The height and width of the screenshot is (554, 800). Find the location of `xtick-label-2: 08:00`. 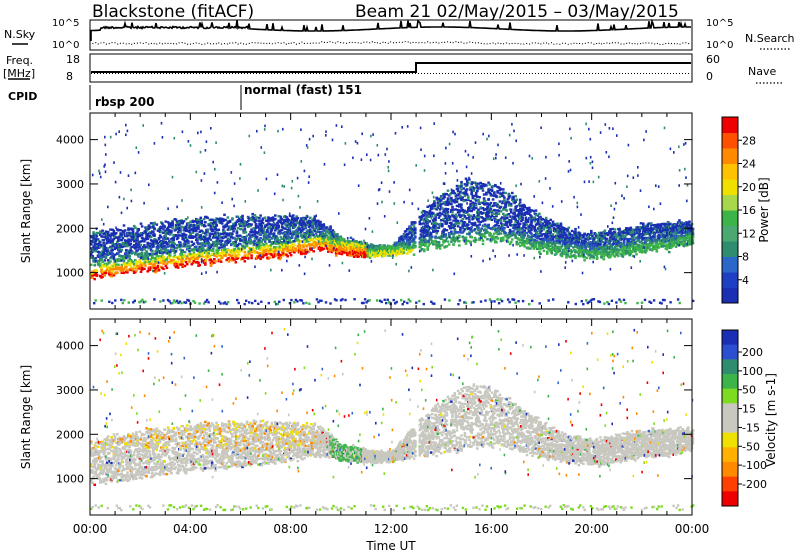

xtick-label-2: 08:00 is located at coordinates (290, 529).